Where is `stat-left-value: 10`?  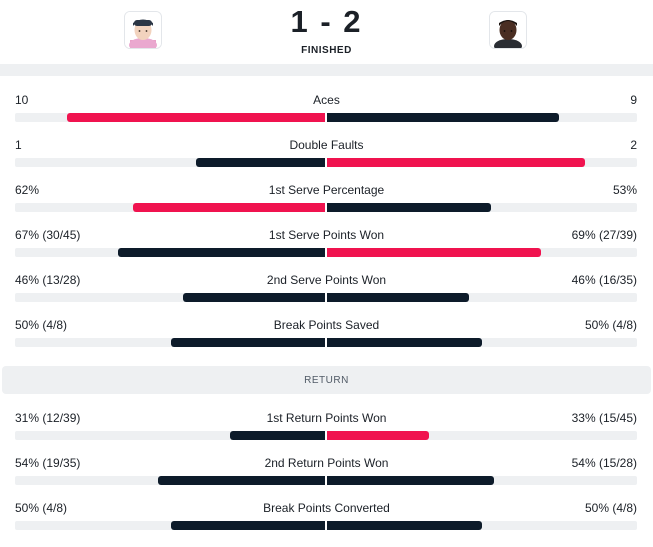
stat-left-value: 10 is located at coordinates (22, 100).